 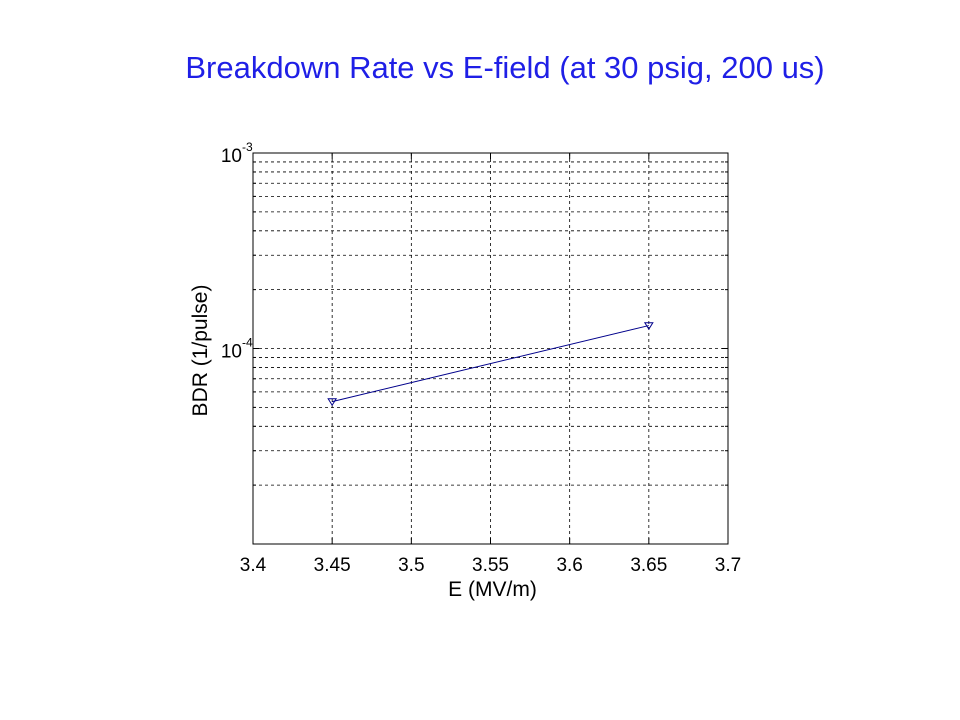 I want to click on x-axis-label: E (MV/m), so click(x=492, y=589).